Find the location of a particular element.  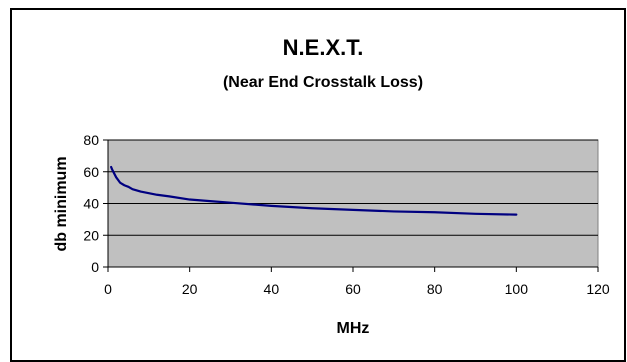

x-tick-label: 40 is located at coordinates (272, 289).